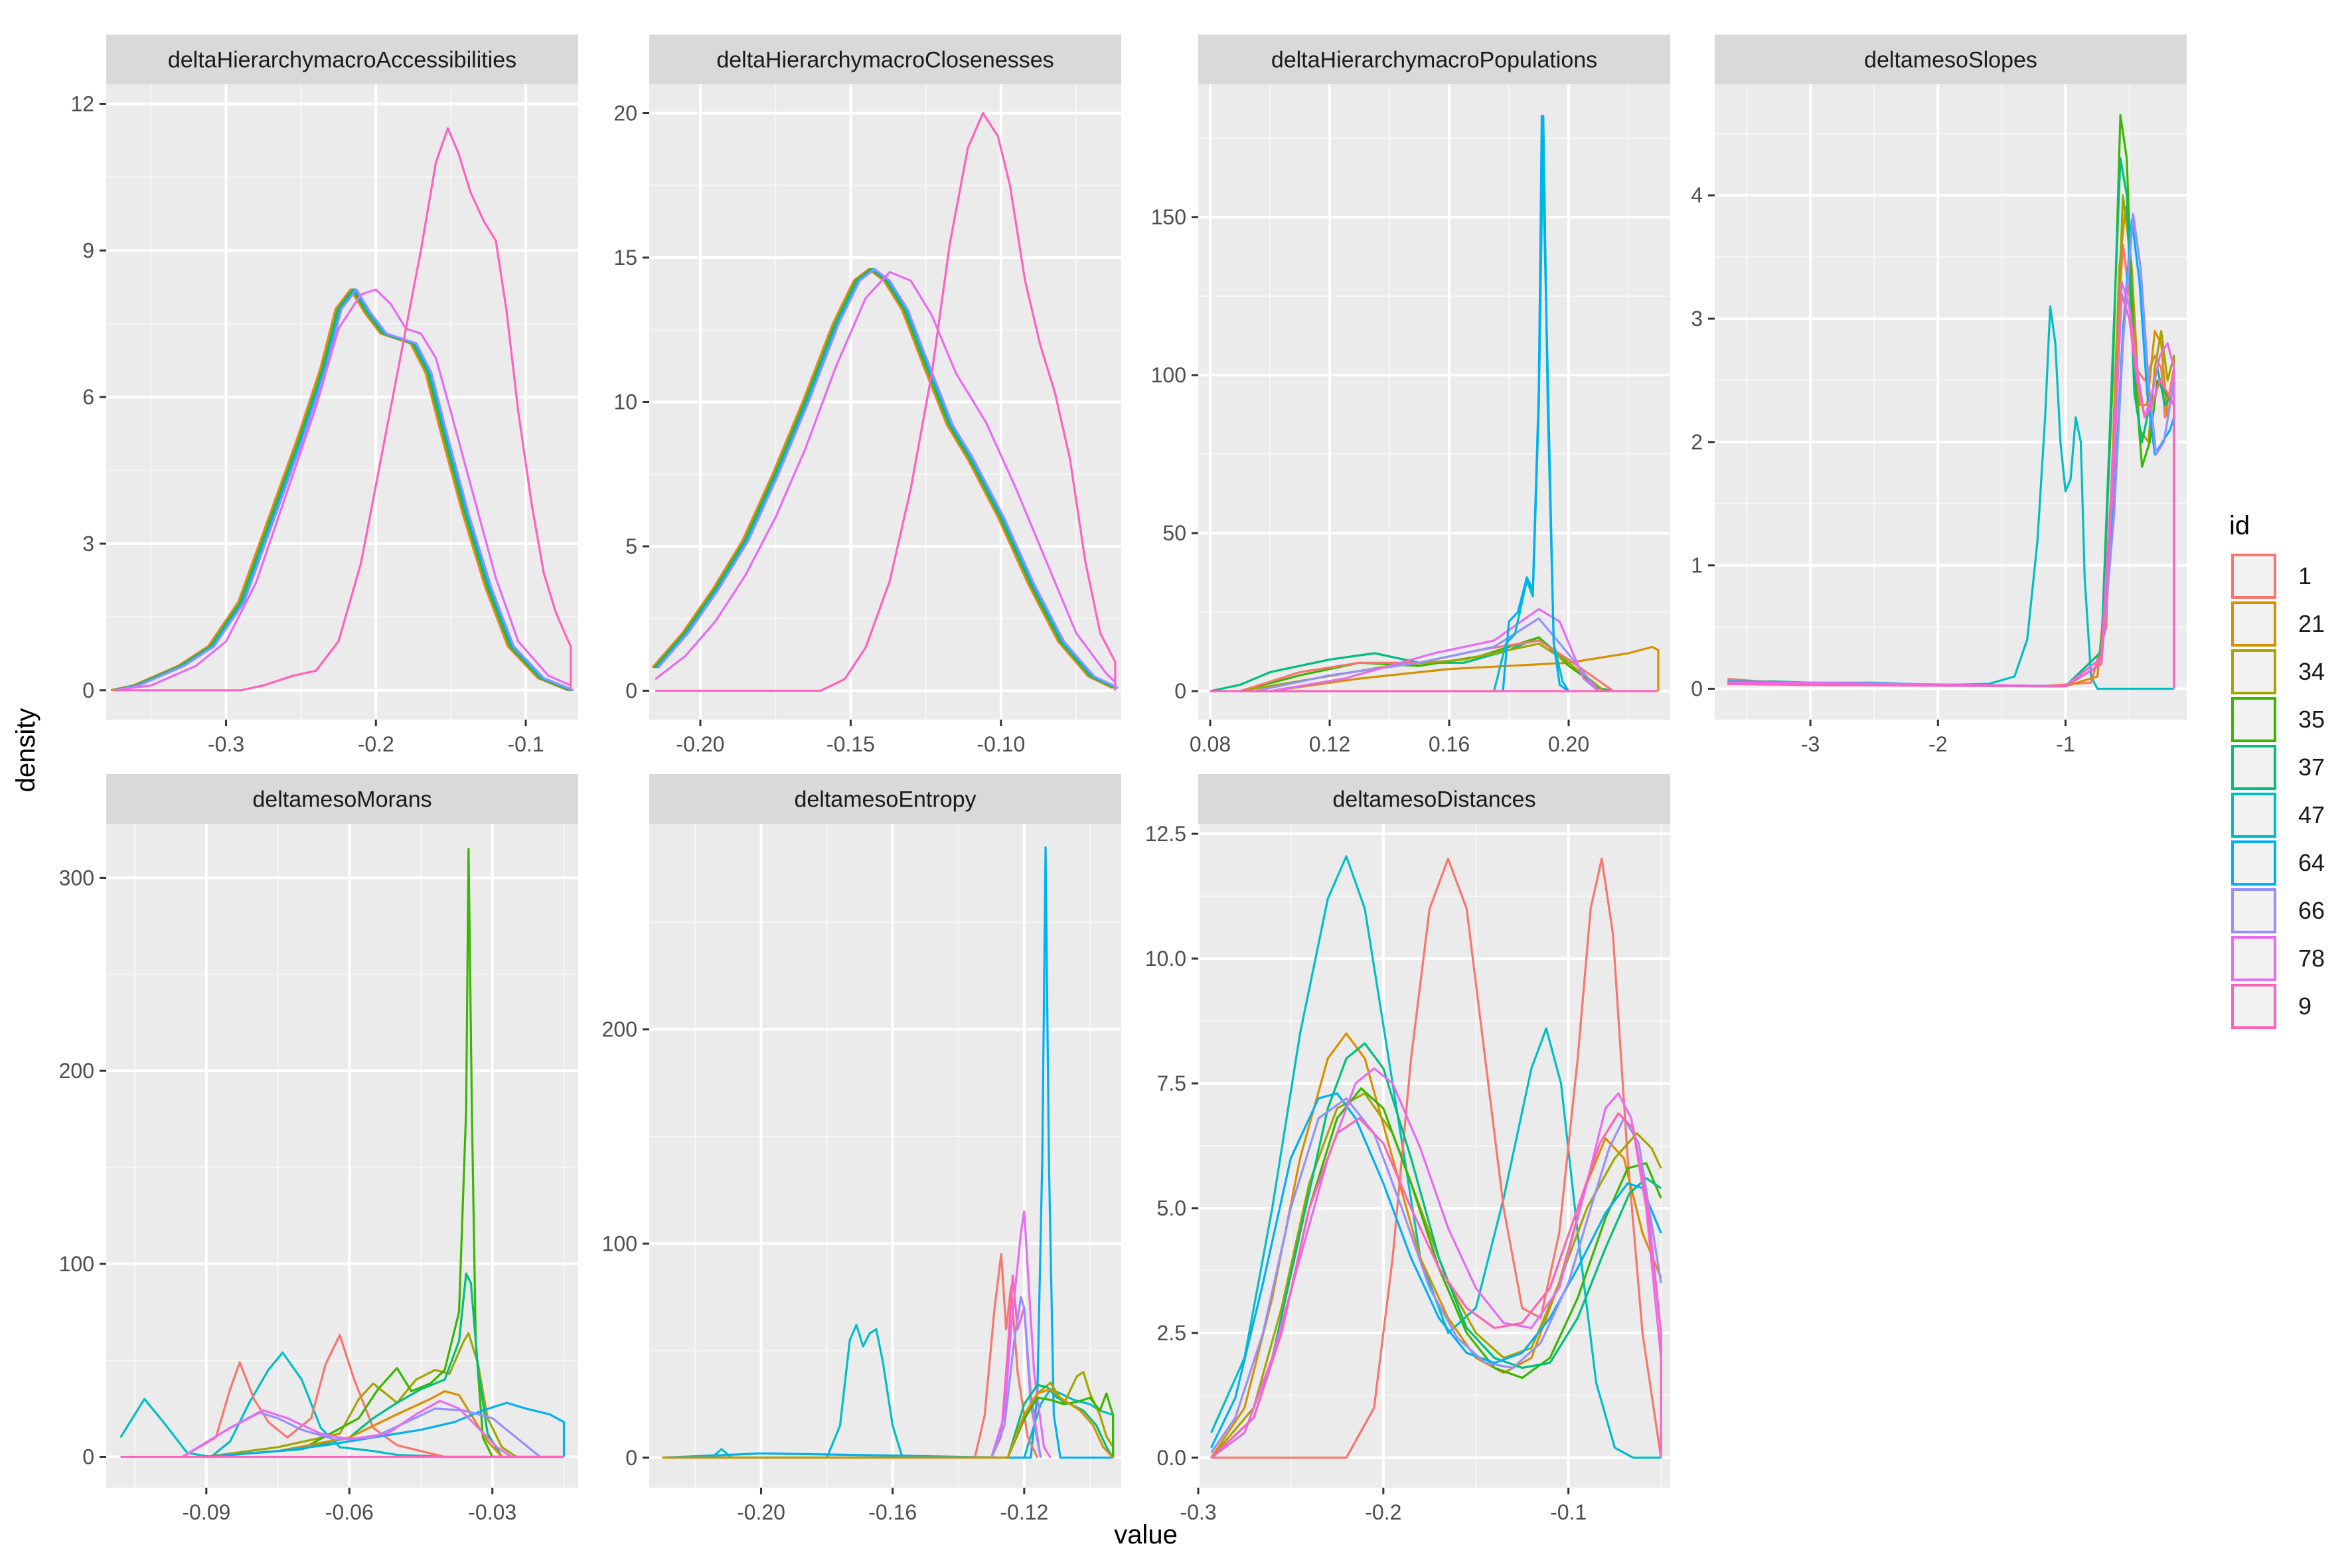  Describe the element at coordinates (625, 258) in the screenshot. I see `y-tick-label: 15` at that location.